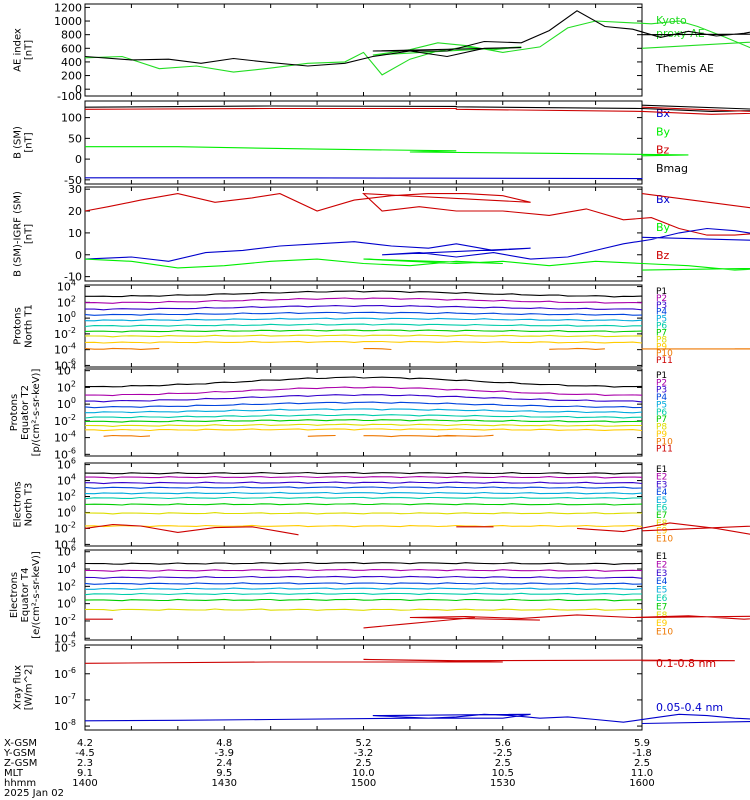  I want to click on legend-entry: E8, so click(662, 616).